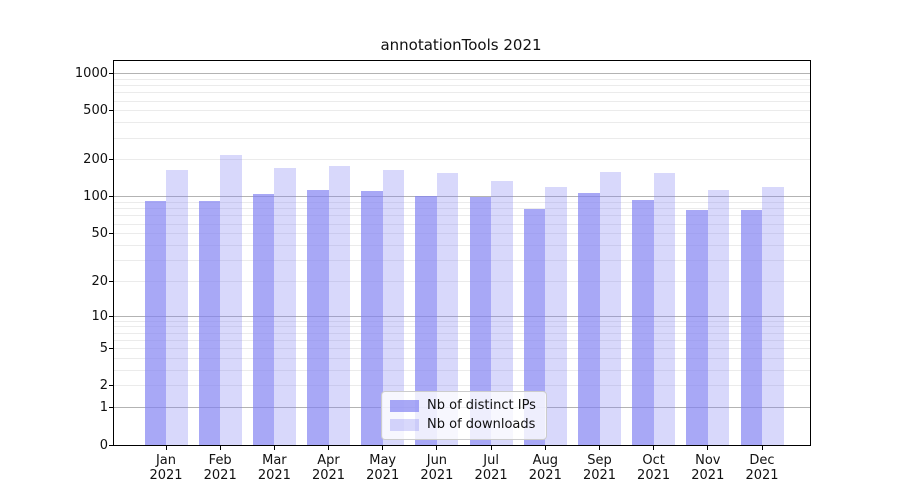 This screenshot has height=500, width=900. What do you see at coordinates (274, 448) in the screenshot?
I see `x-tick-mar` at bounding box center [274, 448].